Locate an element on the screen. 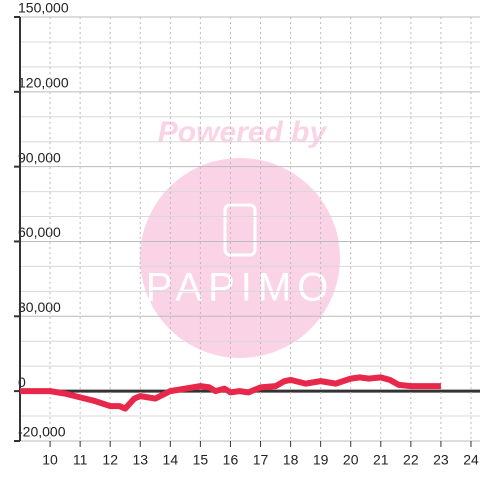 Image resolution: width=480 pixels, height=480 pixels. x-tick-label: 20 is located at coordinates (351, 460).